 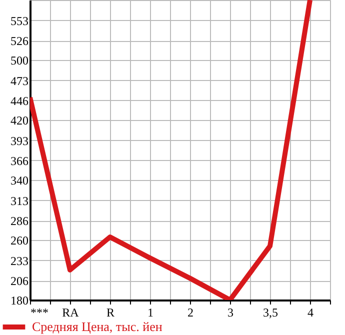 What do you see at coordinates (191, 313) in the screenshot?
I see `x-tick-label: 2` at bounding box center [191, 313].